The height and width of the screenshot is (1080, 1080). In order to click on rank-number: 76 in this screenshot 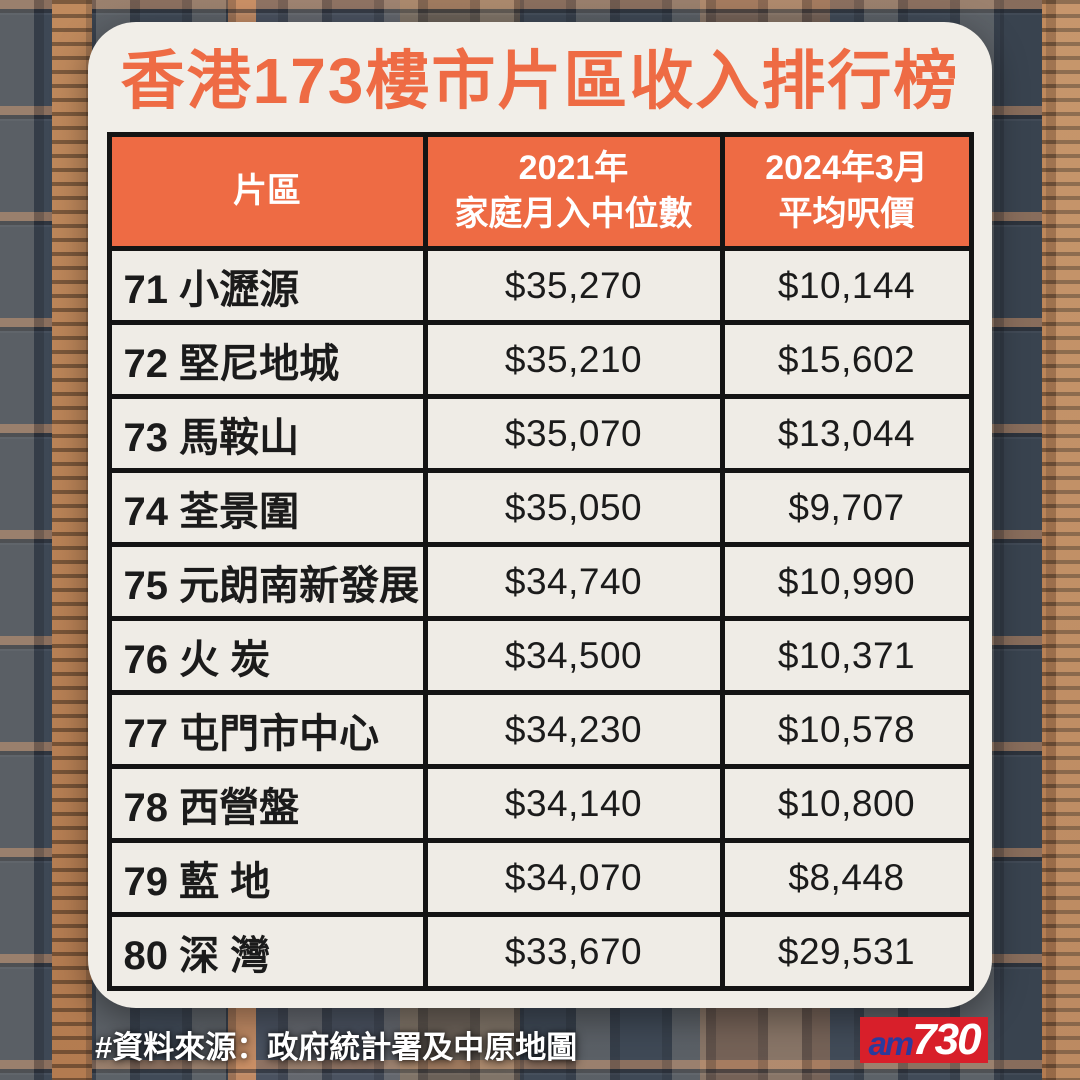, I will do `click(146, 659)`.